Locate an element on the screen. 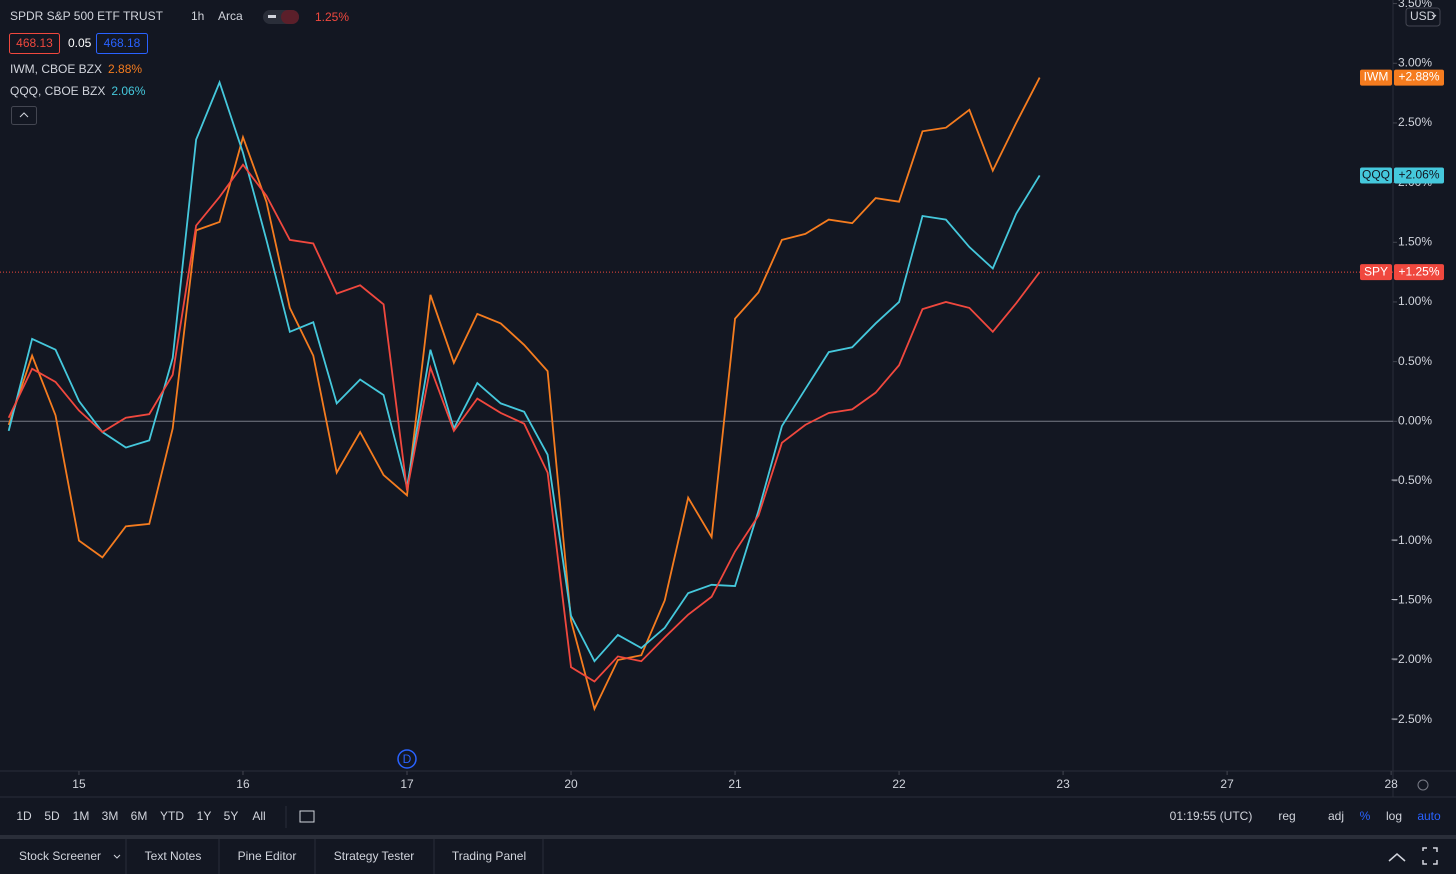 This screenshot has width=1456, height=874. panel-tab: Pine Editor is located at coordinates (267, 856).